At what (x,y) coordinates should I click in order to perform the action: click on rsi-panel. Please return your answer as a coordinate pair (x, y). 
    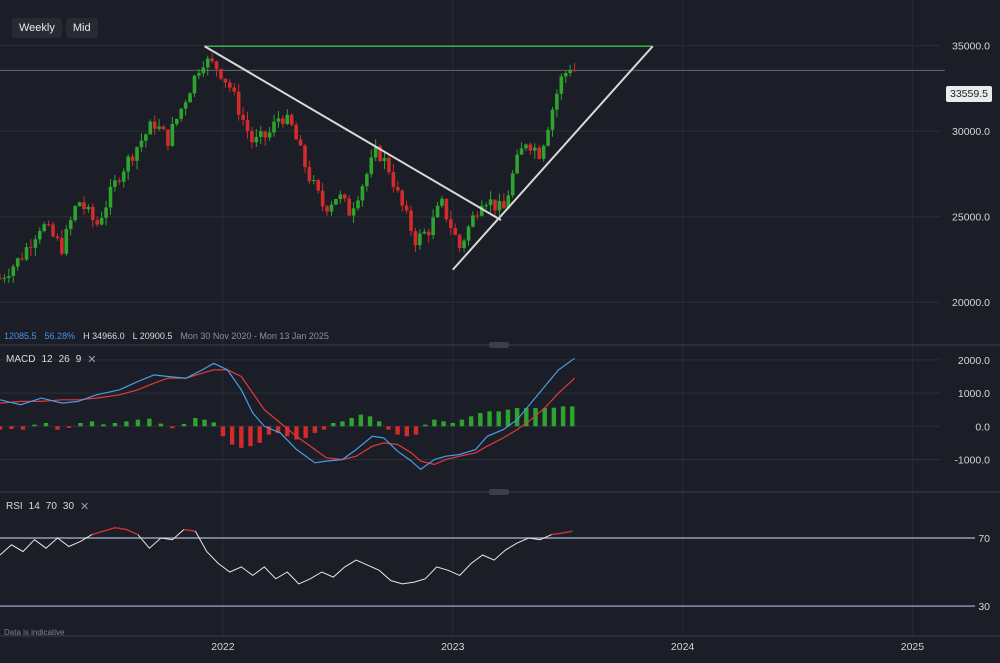
    Looking at the image, I should click on (487, 567).